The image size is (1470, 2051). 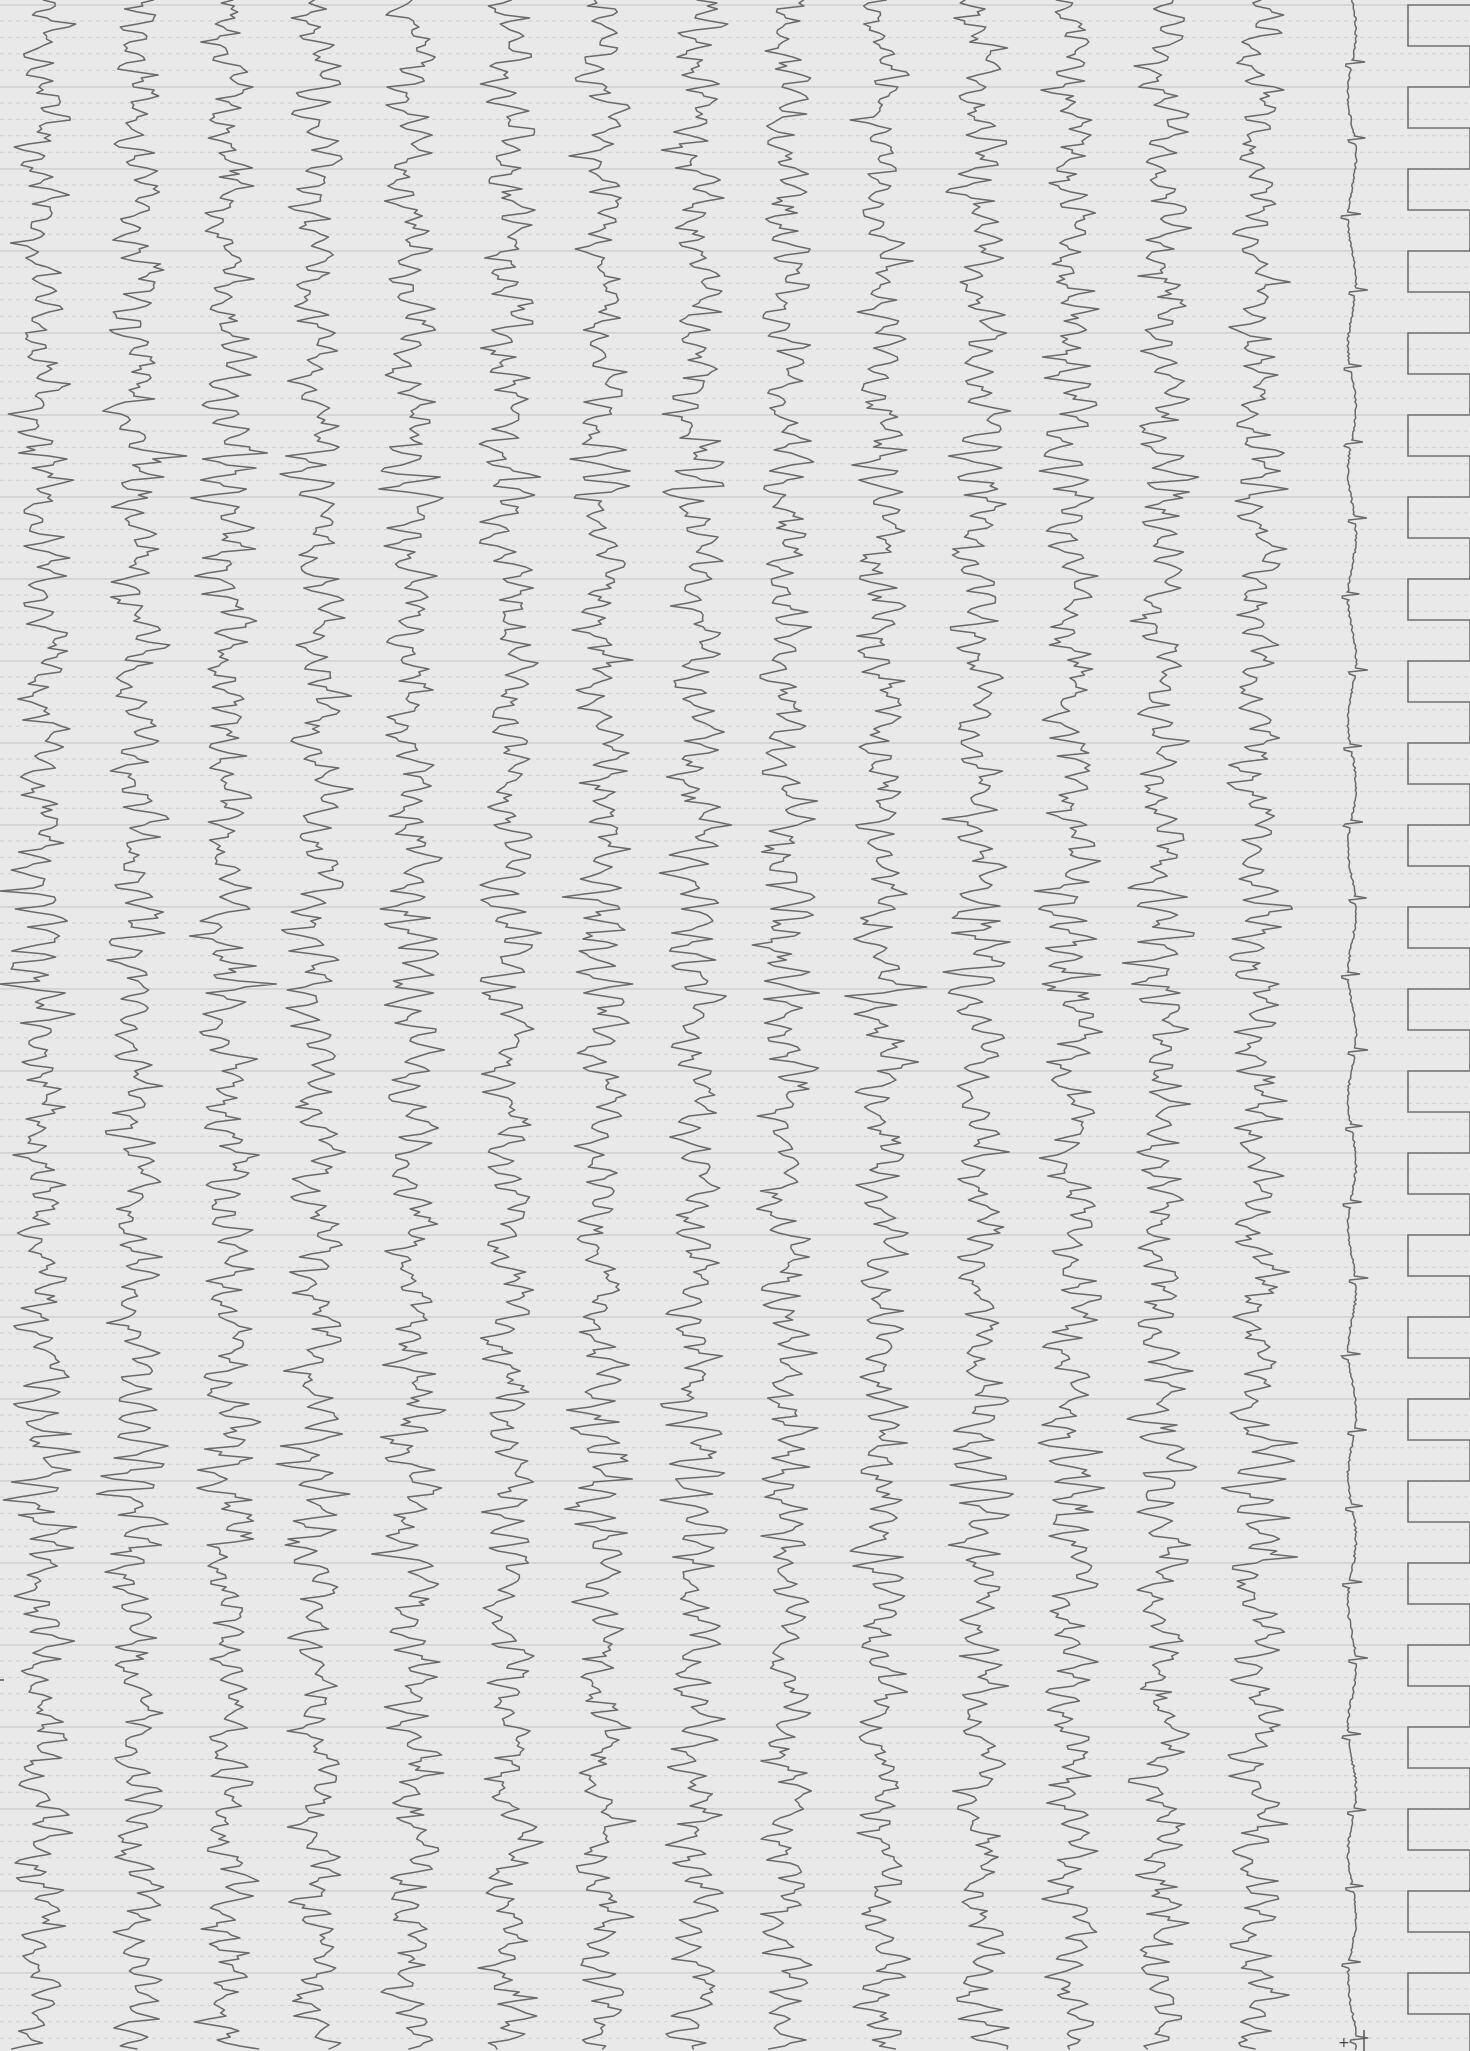 I want to click on eeg-channel-6-trace, so click(x=510, y=1025).